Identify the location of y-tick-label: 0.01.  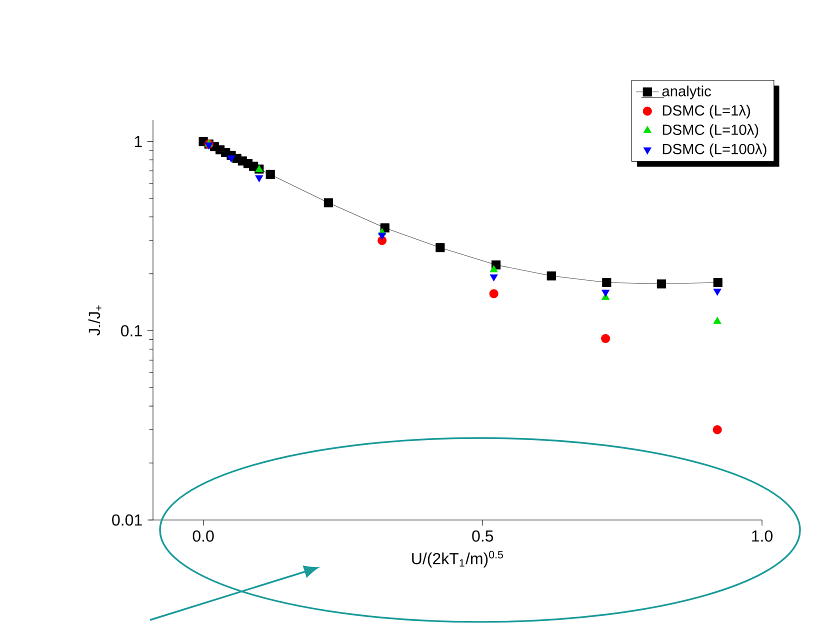
(127, 520).